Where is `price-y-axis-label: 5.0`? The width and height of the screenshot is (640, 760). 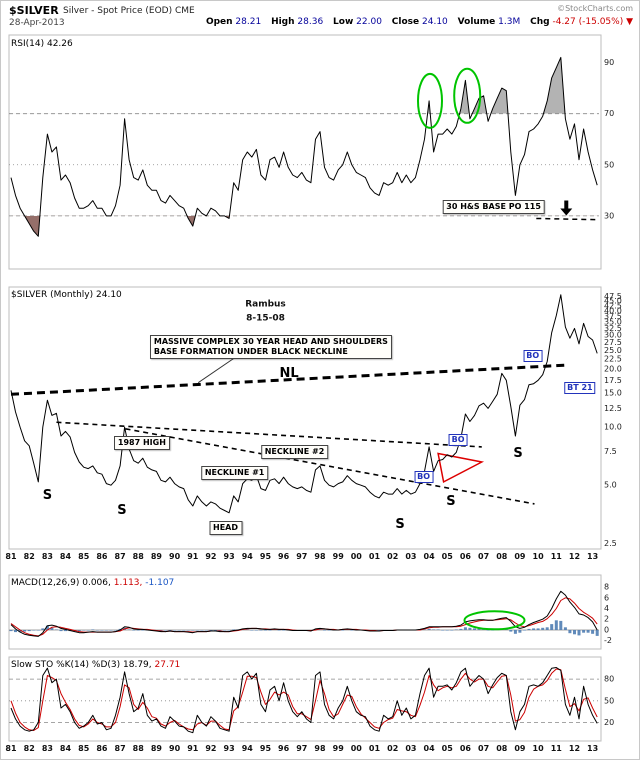
price-y-axis-label: 5.0 is located at coordinates (610, 485).